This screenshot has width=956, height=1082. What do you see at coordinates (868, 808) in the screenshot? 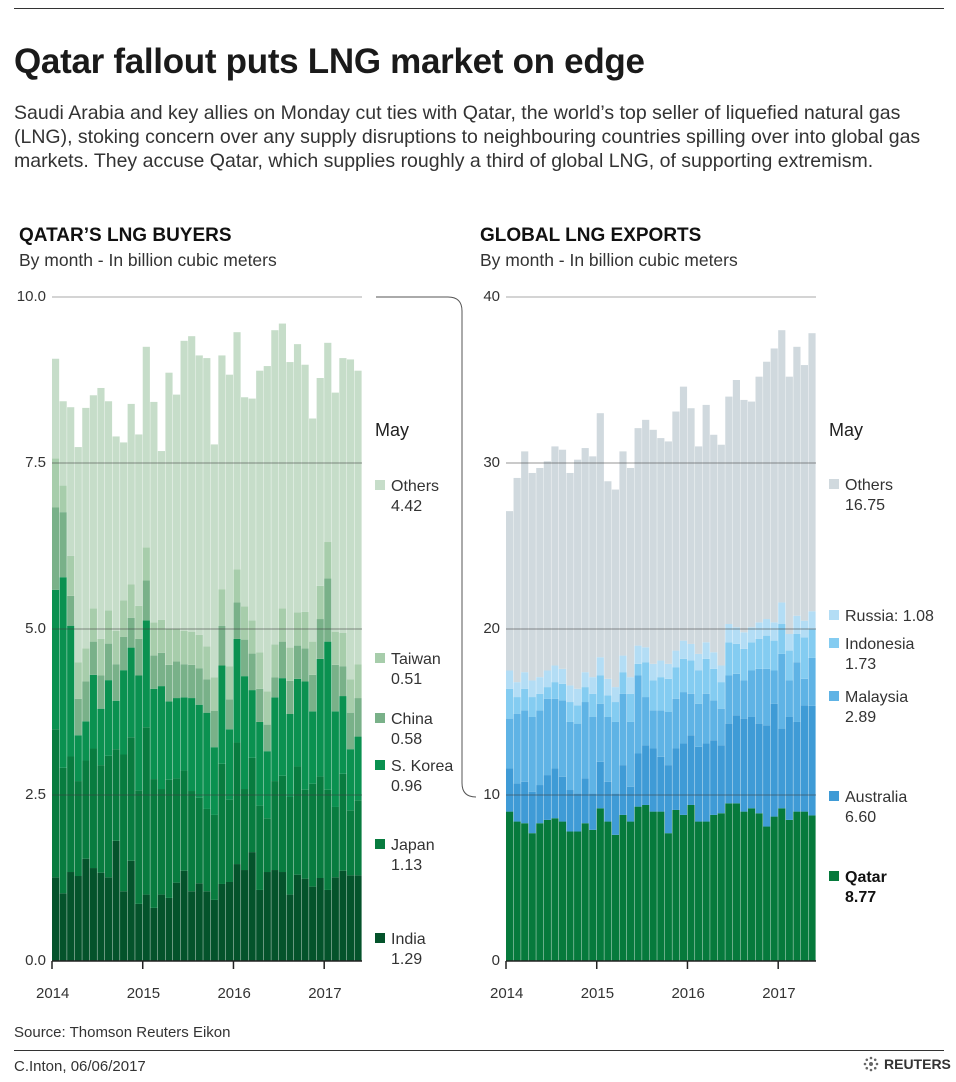
I see `legend-item-australia: Australia 6.60` at bounding box center [868, 808].